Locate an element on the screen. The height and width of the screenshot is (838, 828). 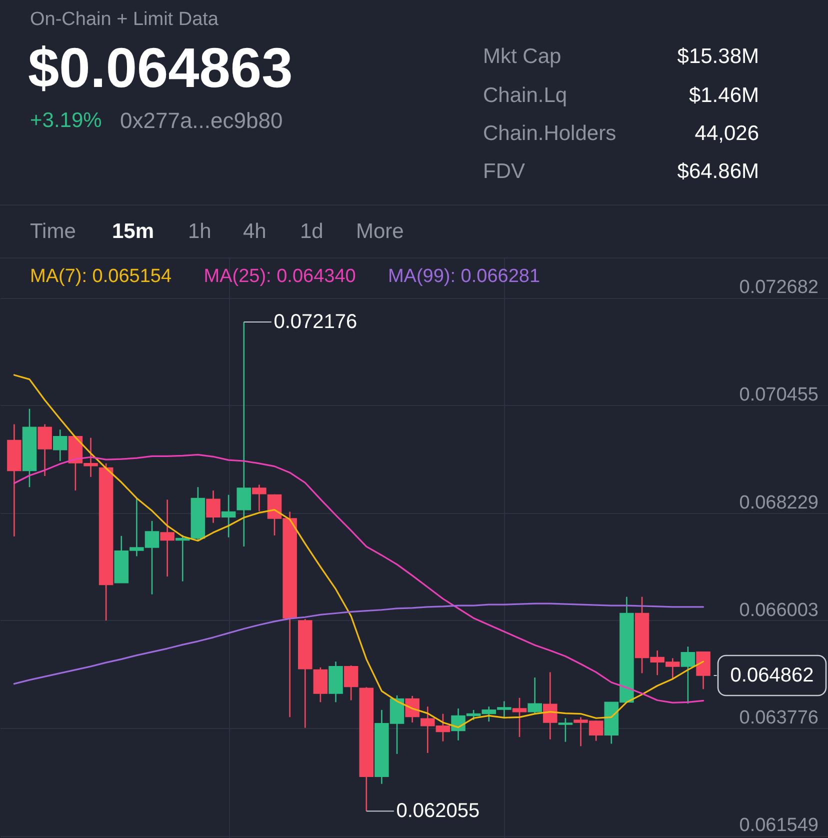
text: FDV is located at coordinates (504, 171).